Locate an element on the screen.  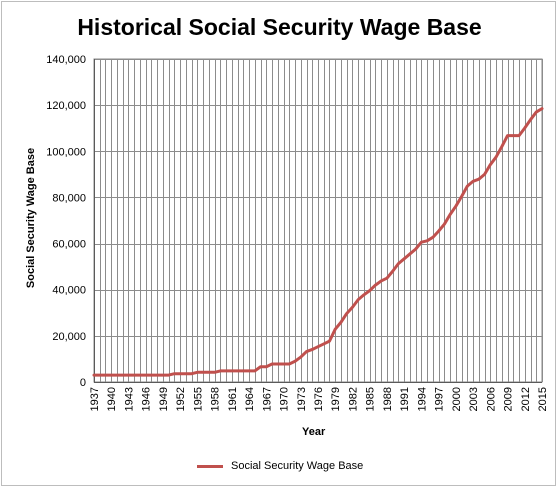
y-tick-label: 20,000 is located at coordinates (69, 337).